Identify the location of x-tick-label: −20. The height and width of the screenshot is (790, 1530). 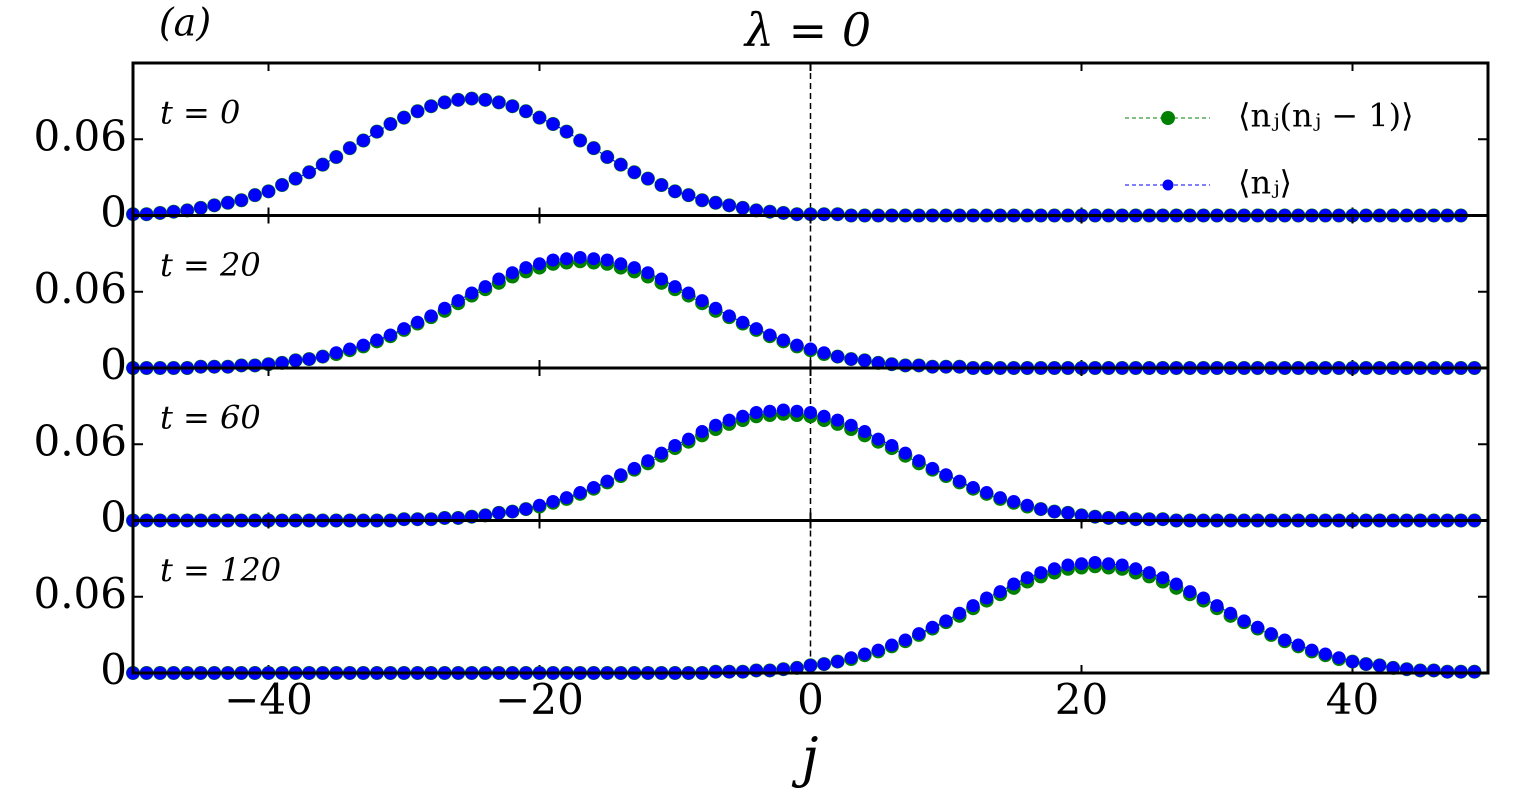
(539, 699).